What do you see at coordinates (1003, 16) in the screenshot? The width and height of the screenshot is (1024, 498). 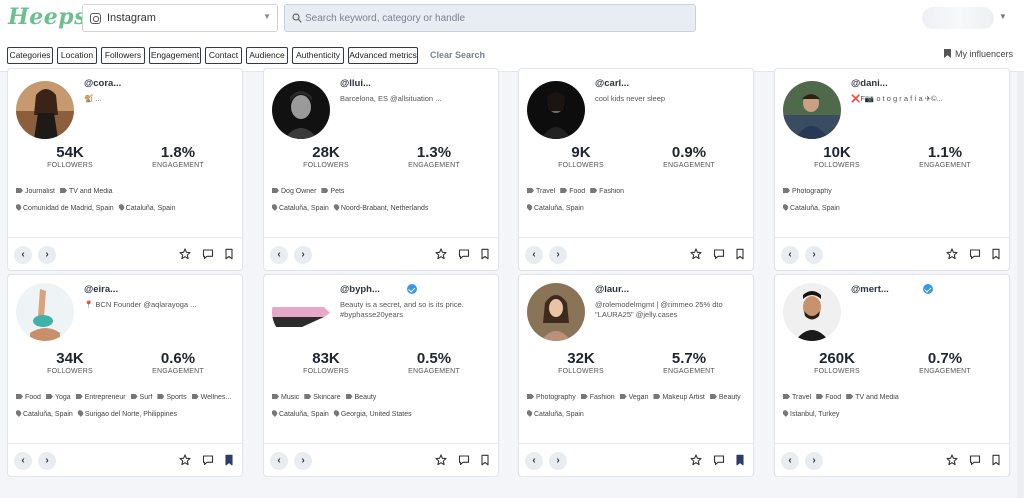 I see `account-chevron-icon: ▼` at bounding box center [1003, 16].